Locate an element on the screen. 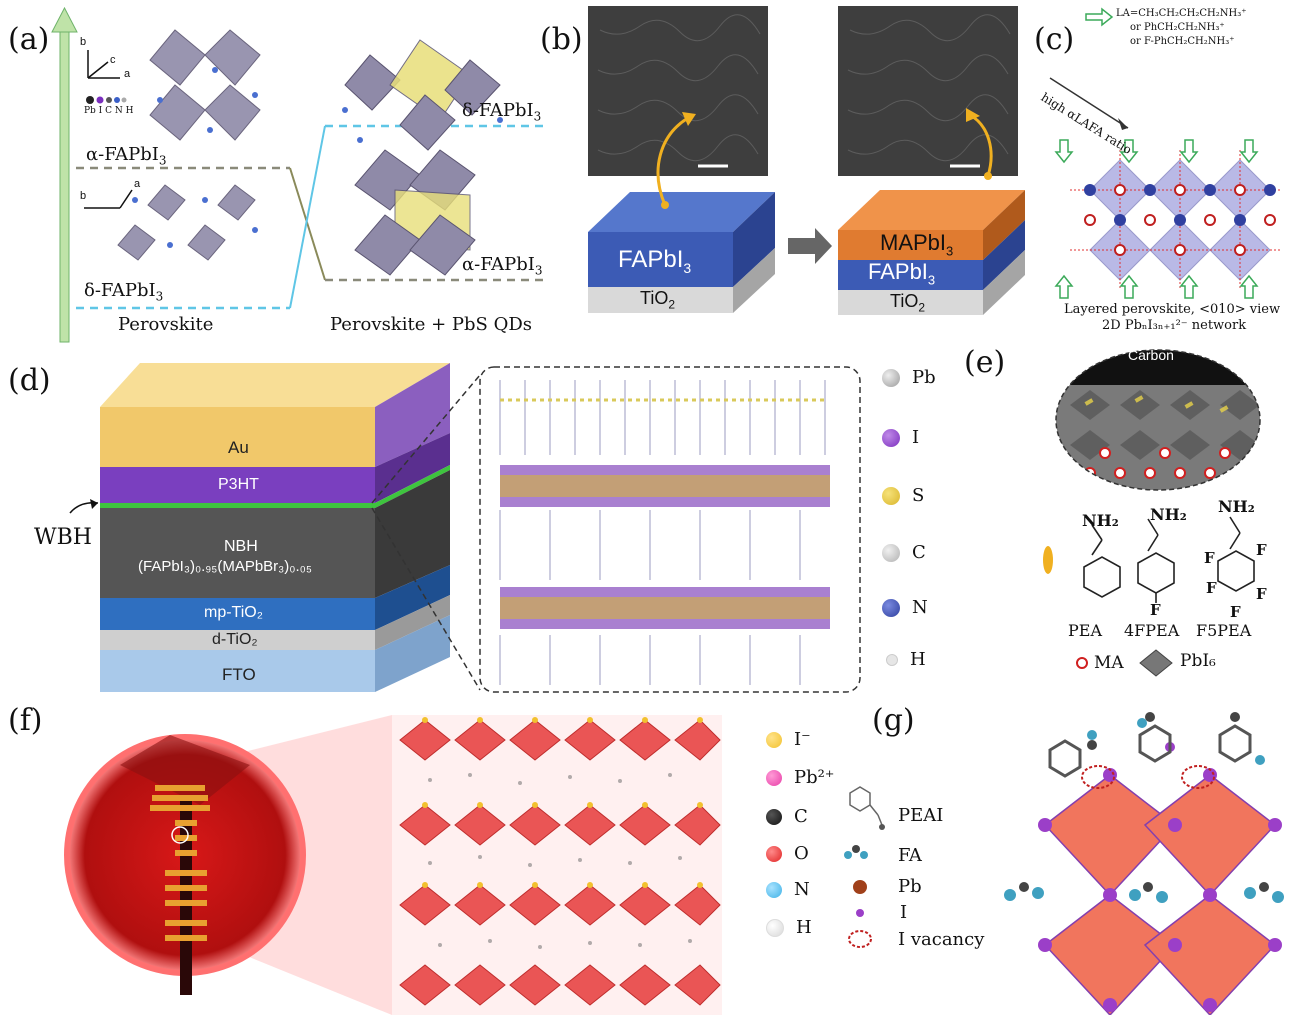 The width and height of the screenshot is (1298, 1015). panel-e-graphic is located at coordinates (1152, 476).